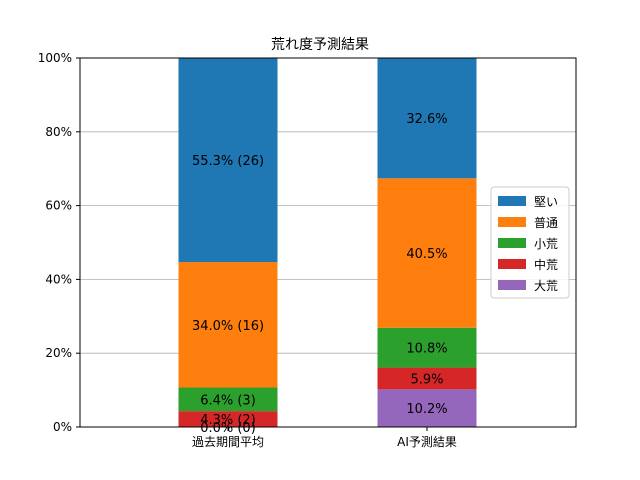  I want to click on x-axis: 過去期間平均 AI予測結果, so click(324, 438).